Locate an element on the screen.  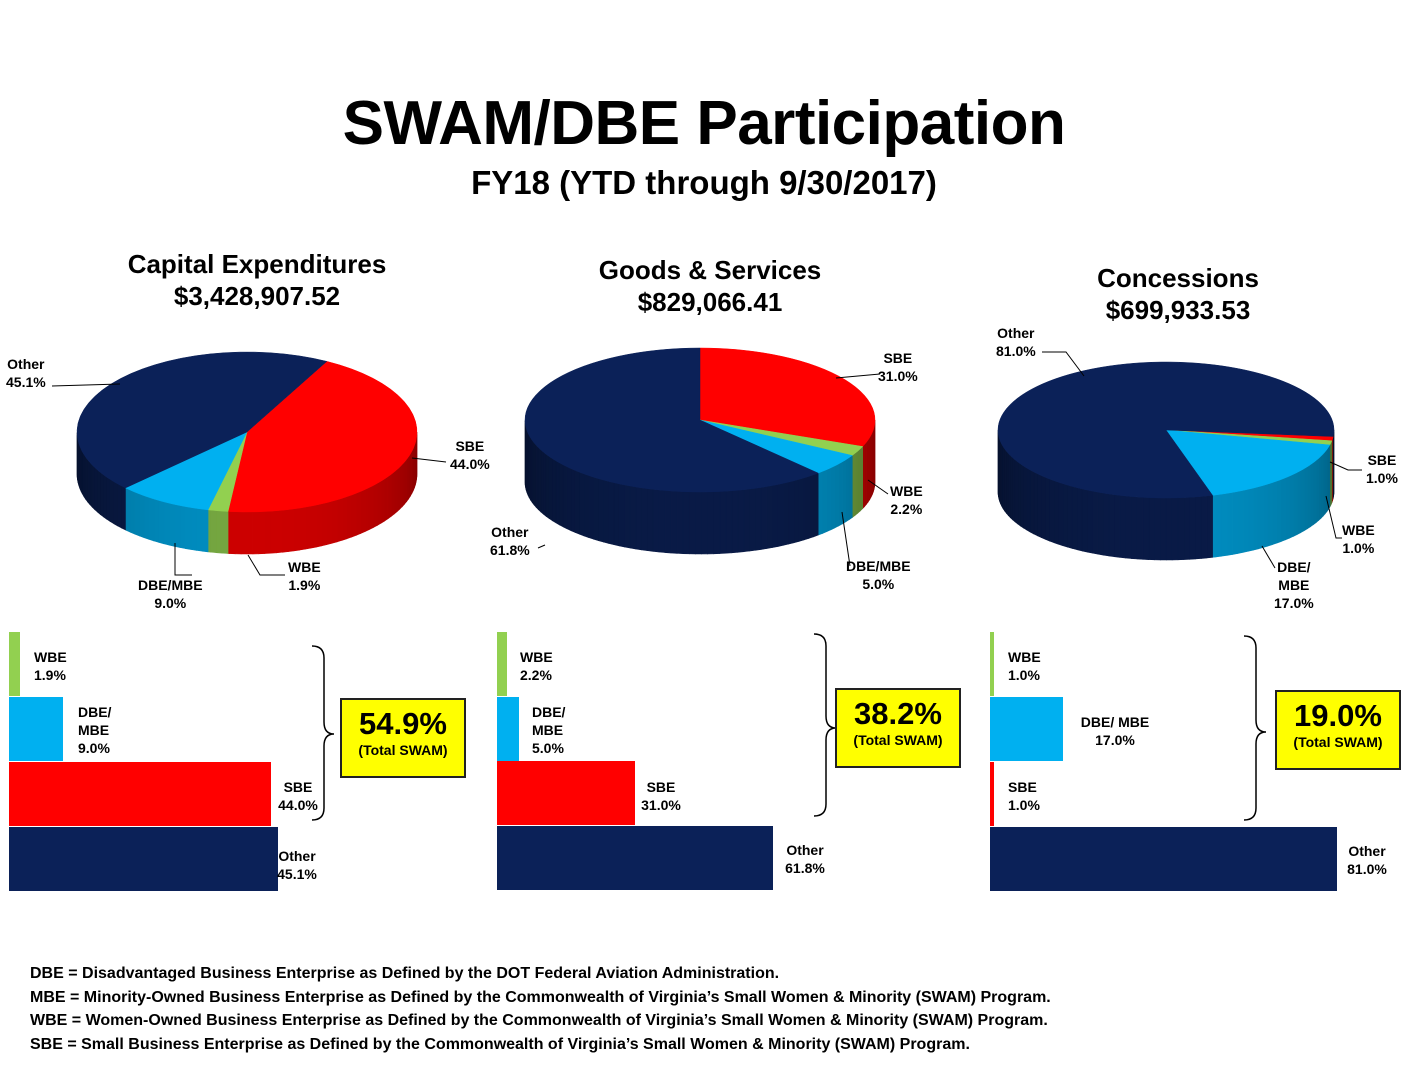
bar1-dbe-value: 9.0% is located at coordinates (94, 748).